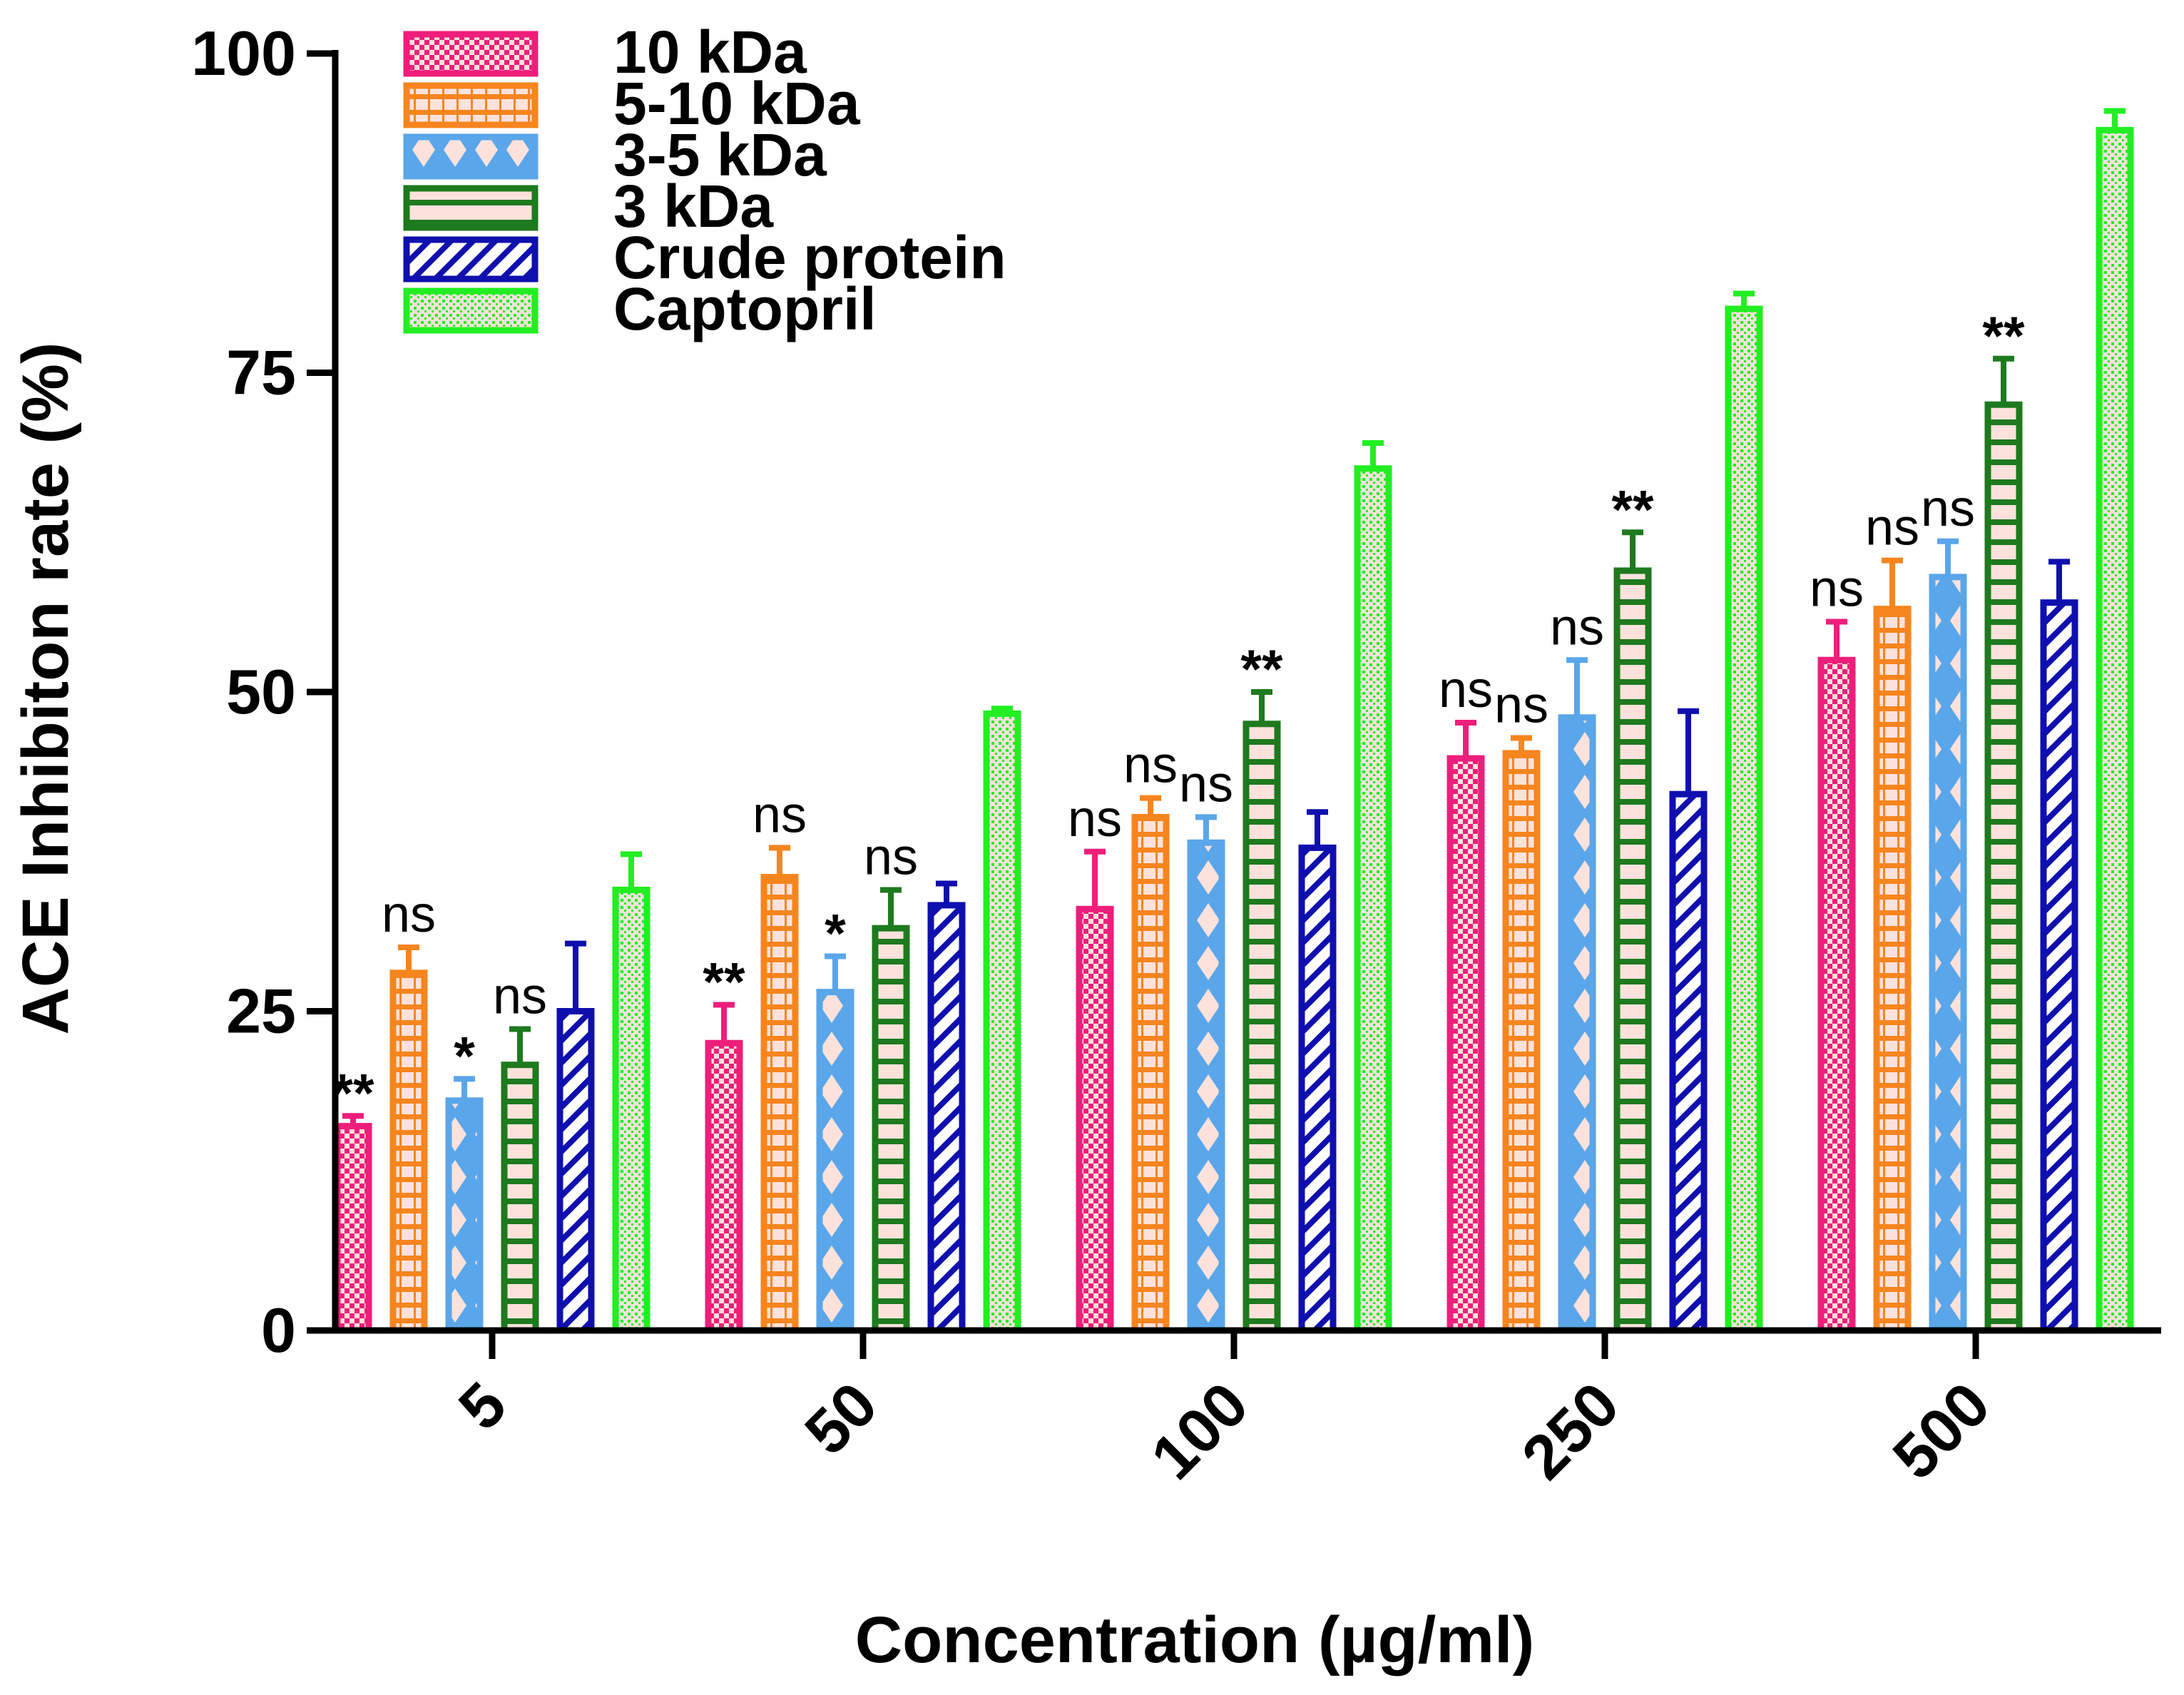 This screenshot has width=2184, height=1695. Describe the element at coordinates (243, 53) in the screenshot. I see `y-tick-label: 100` at that location.